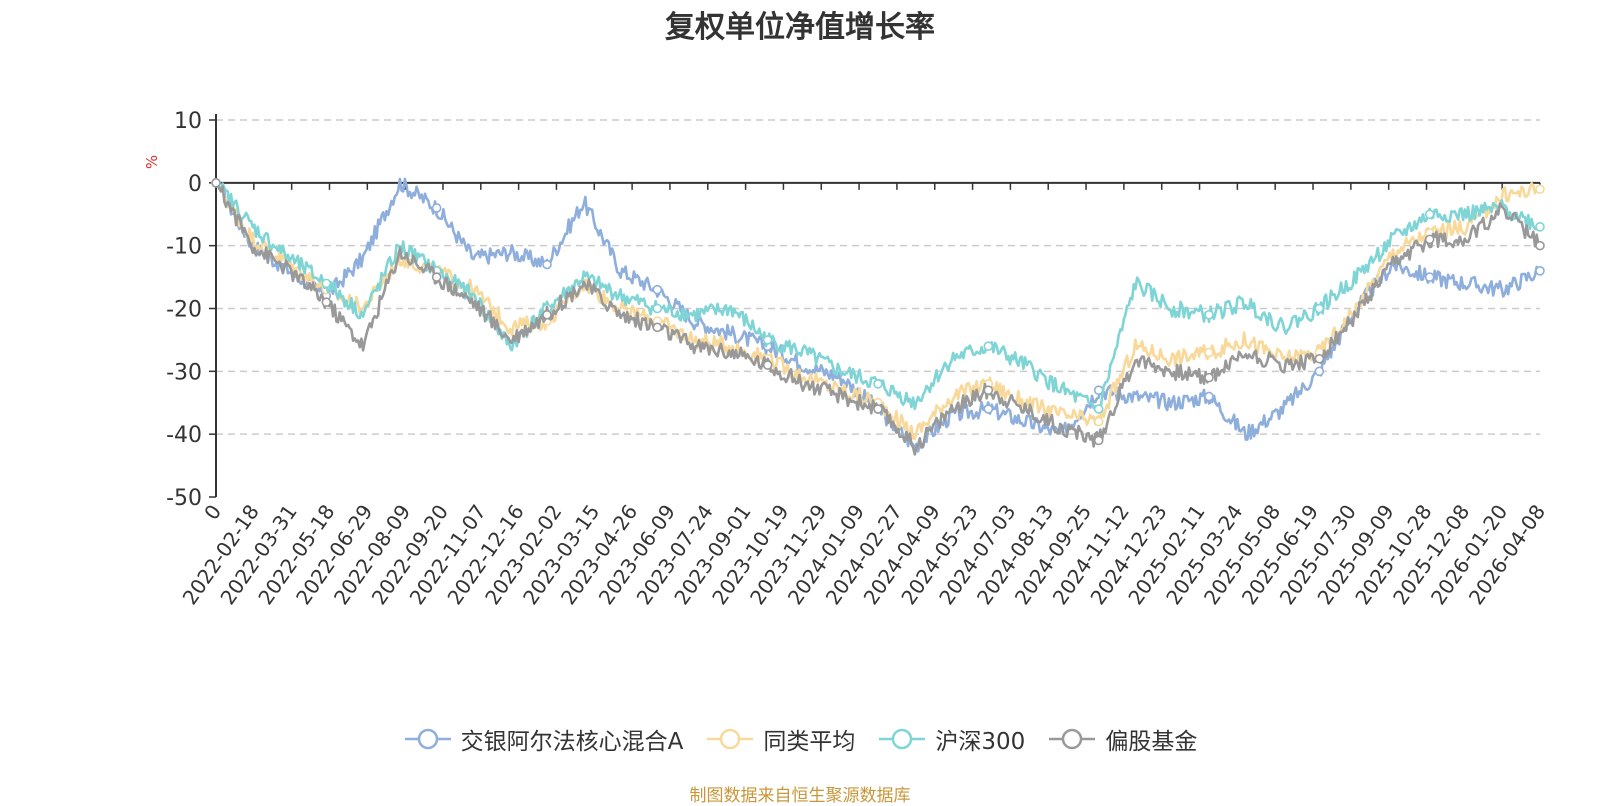 The image size is (1600, 806). Describe the element at coordinates (1151, 742) in the screenshot. I see `legend-label: 偏股基金` at that location.